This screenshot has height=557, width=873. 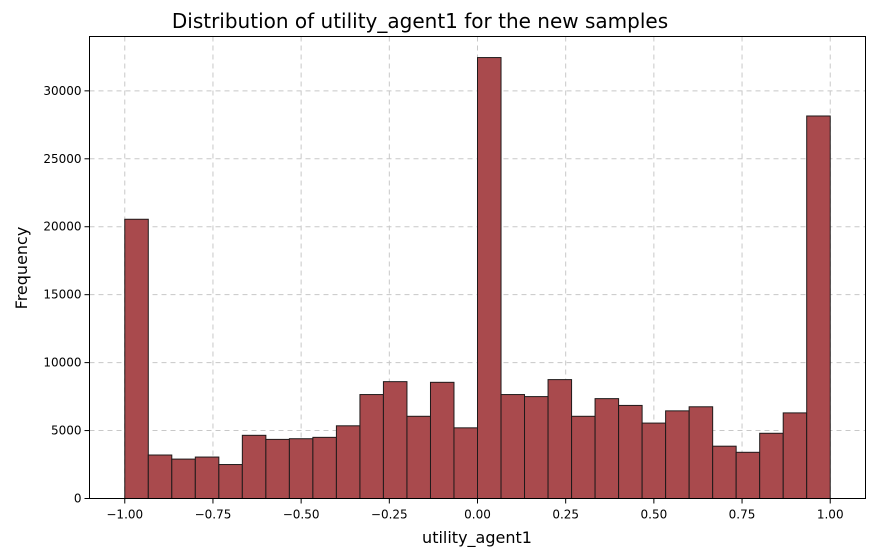 I want to click on x-tick-label: −0.25, so click(x=389, y=515).